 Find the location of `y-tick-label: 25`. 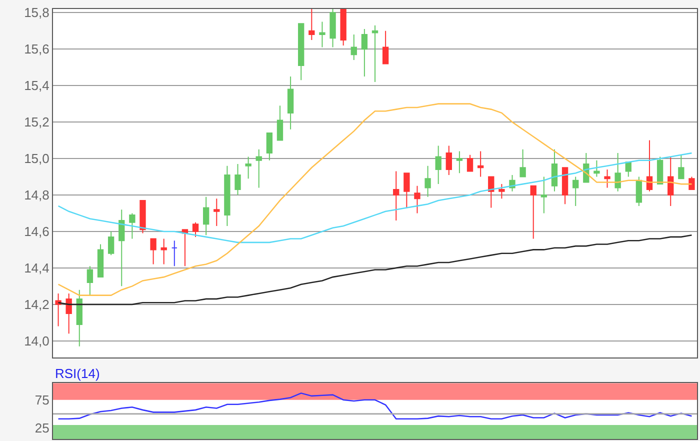

y-tick-label: 25 is located at coordinates (42, 428).